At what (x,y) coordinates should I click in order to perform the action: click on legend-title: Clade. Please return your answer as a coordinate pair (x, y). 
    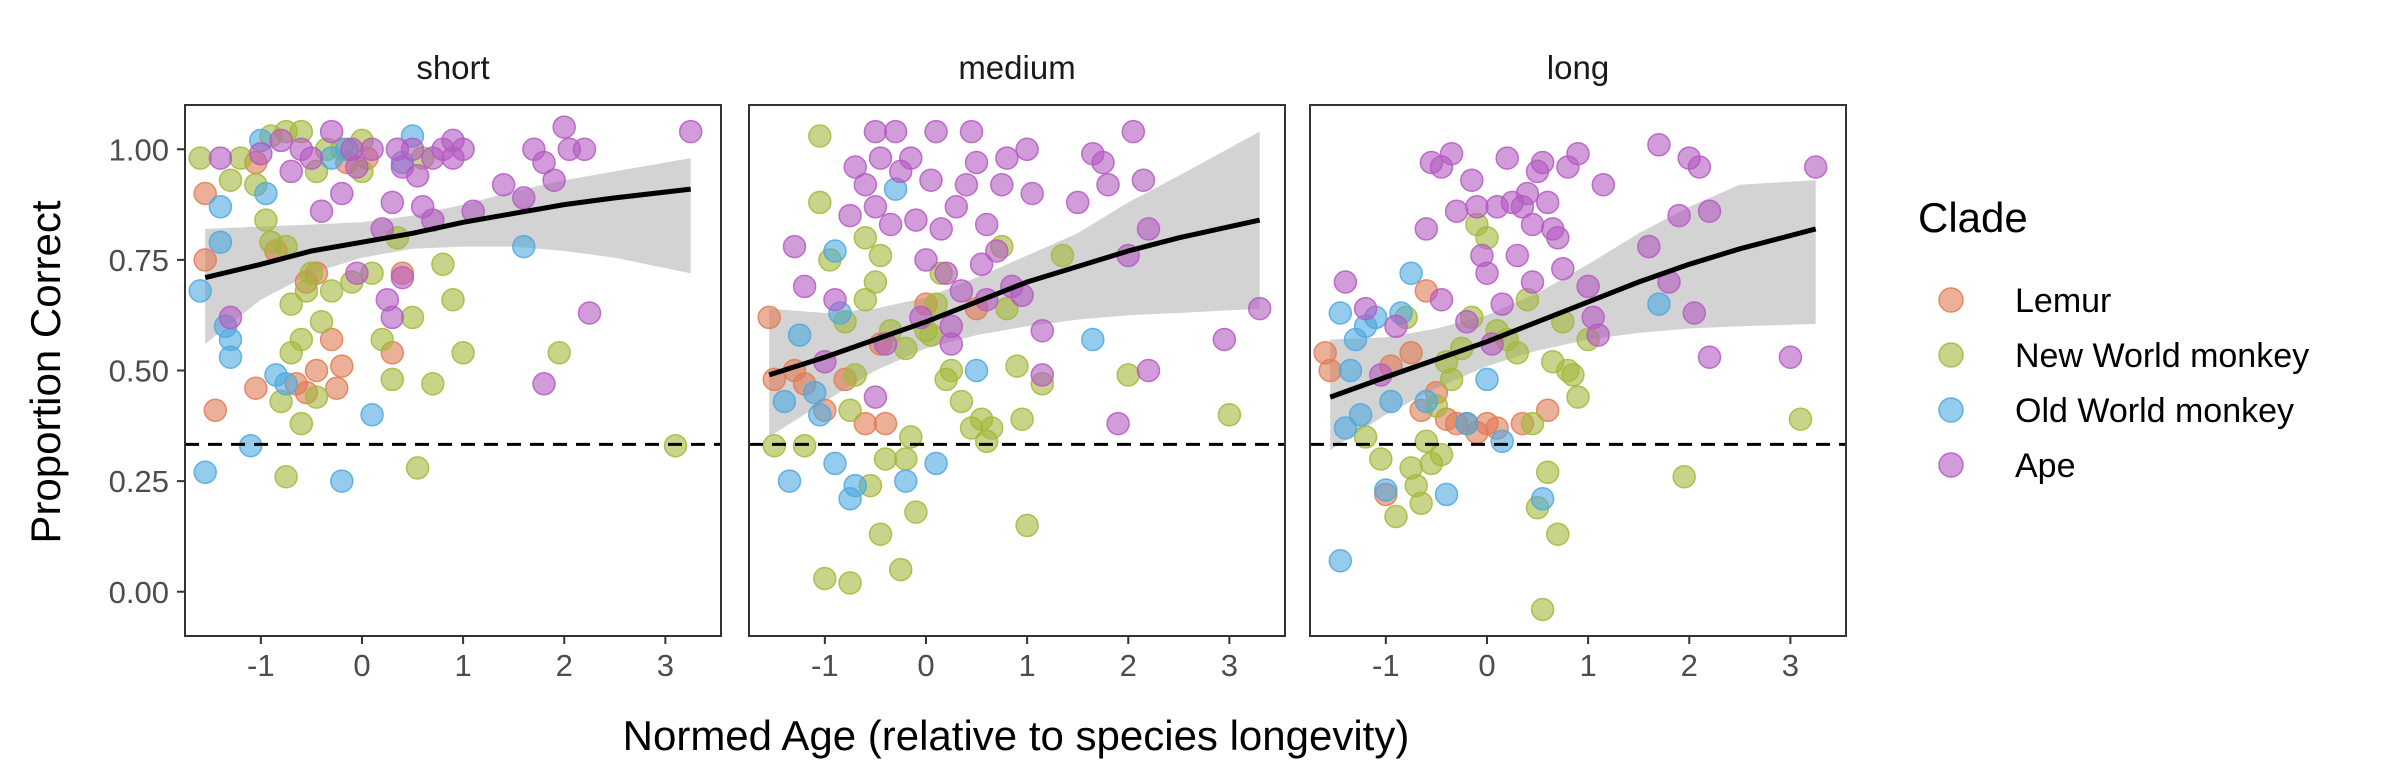
    Looking at the image, I should click on (1973, 217).